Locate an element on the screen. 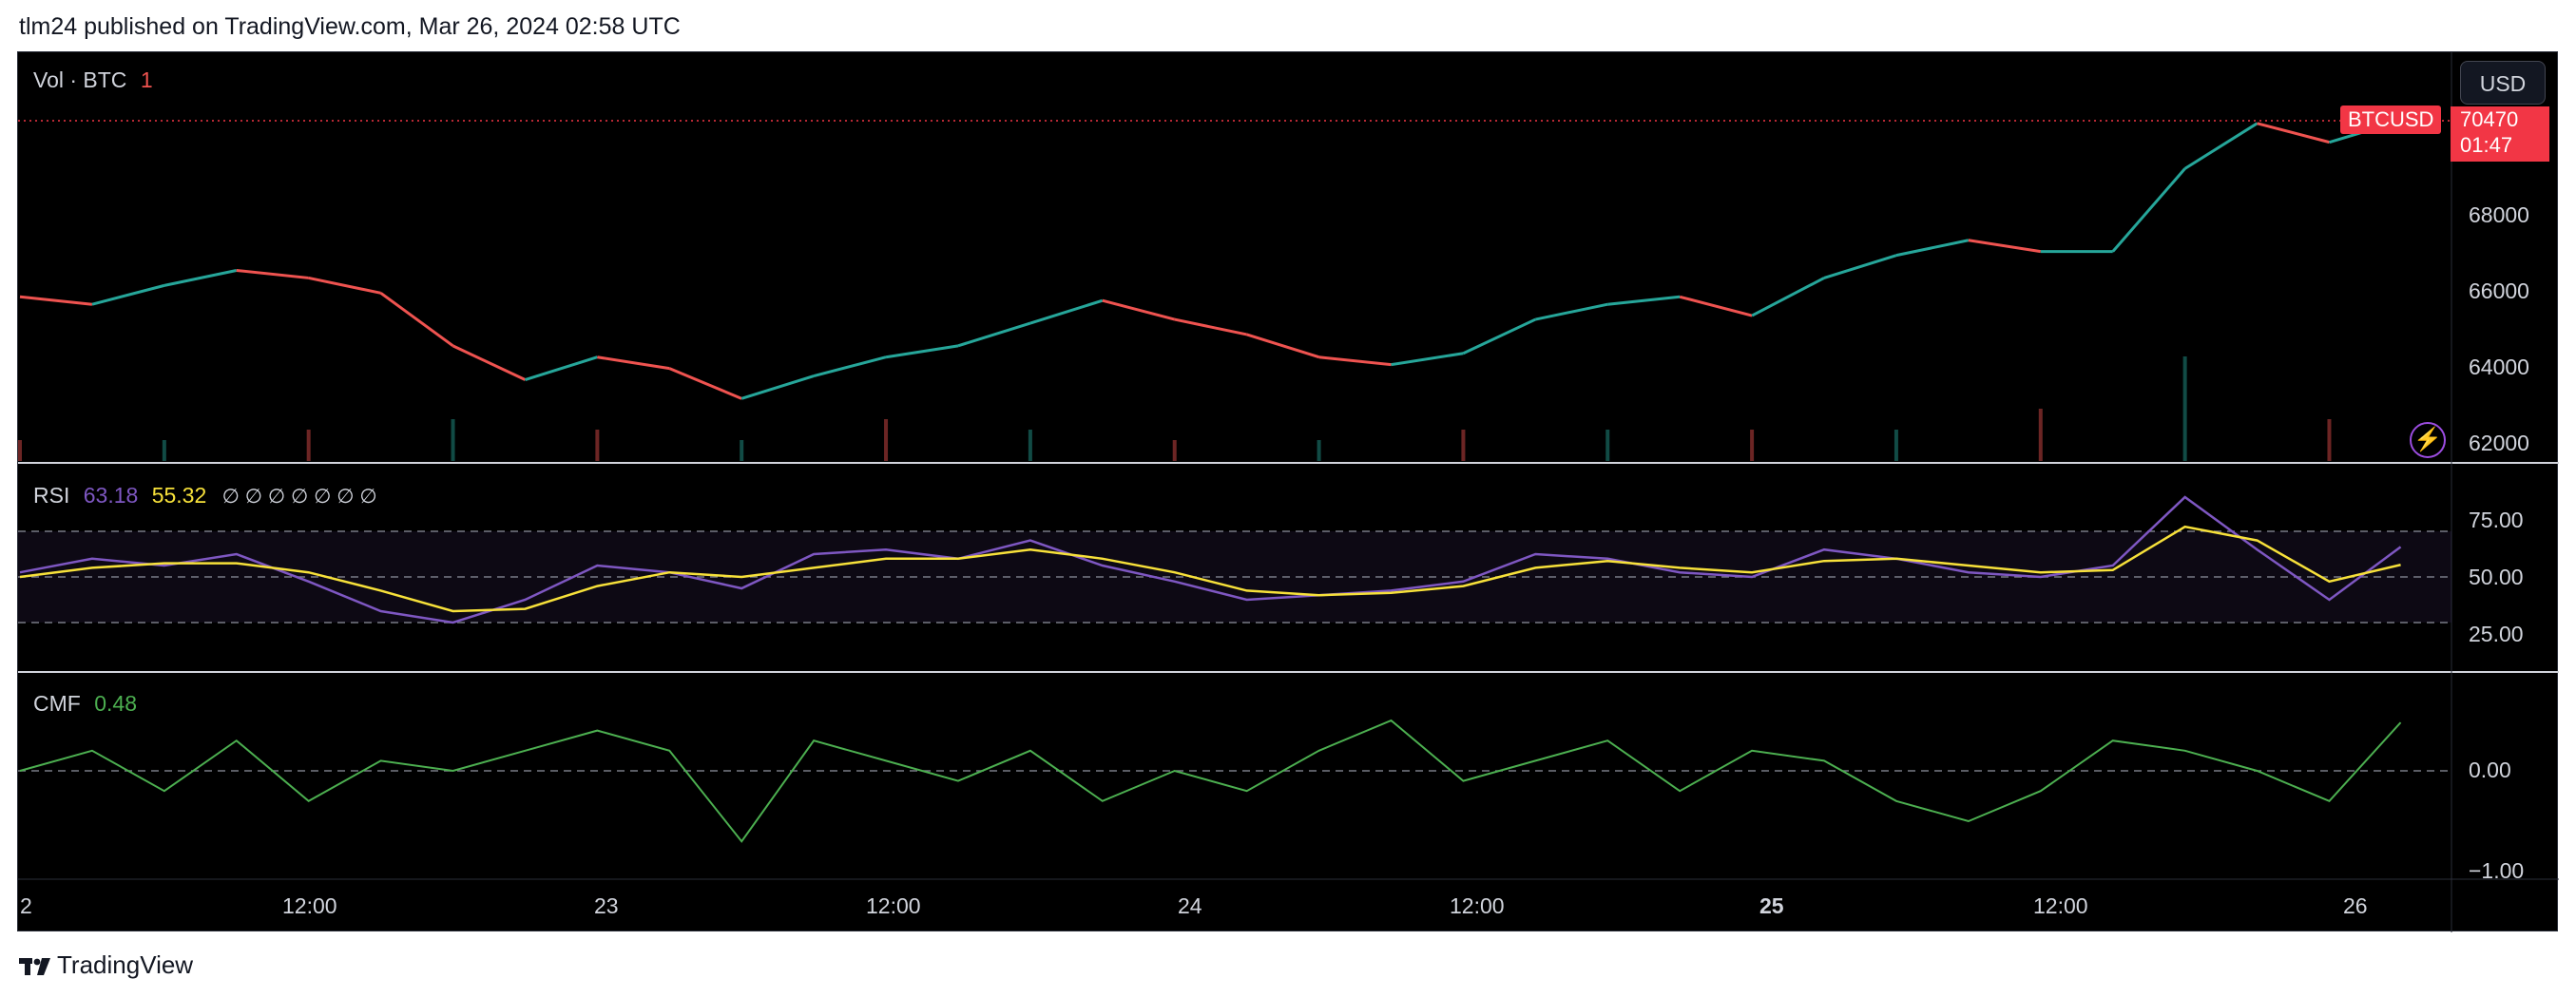 The width and height of the screenshot is (2576, 998). y-tick-label: 75.00 is located at coordinates (2497, 520).